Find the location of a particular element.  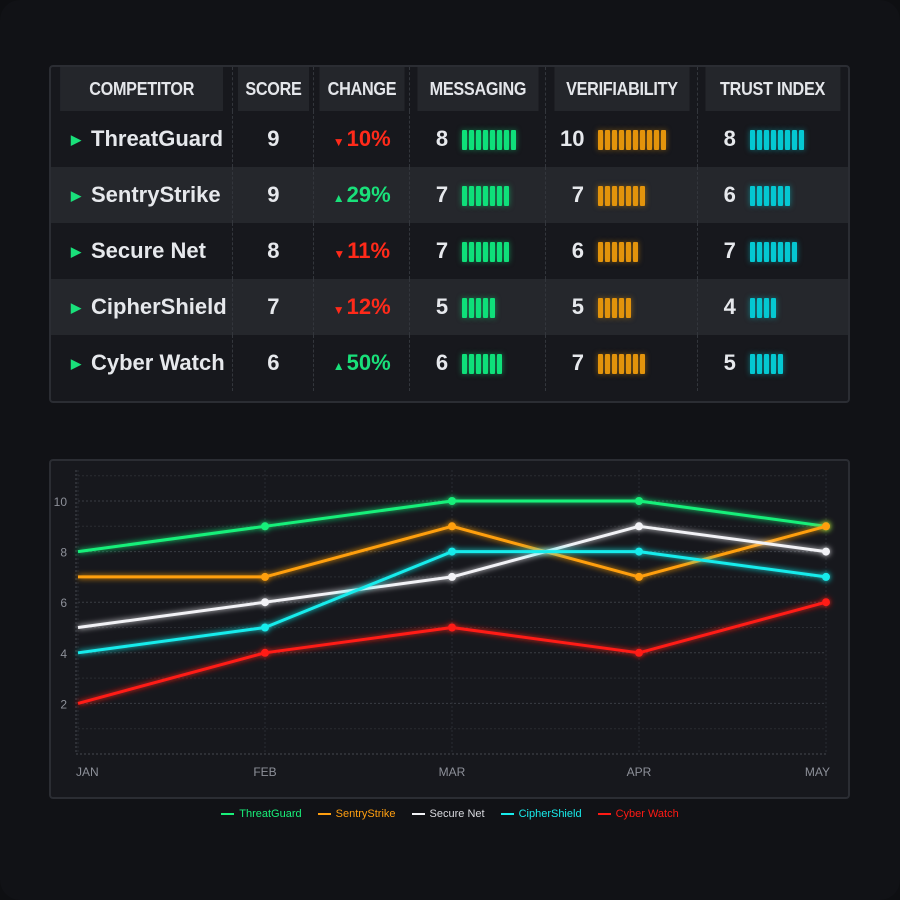

column-header: TRUST INDEX is located at coordinates (772, 89).